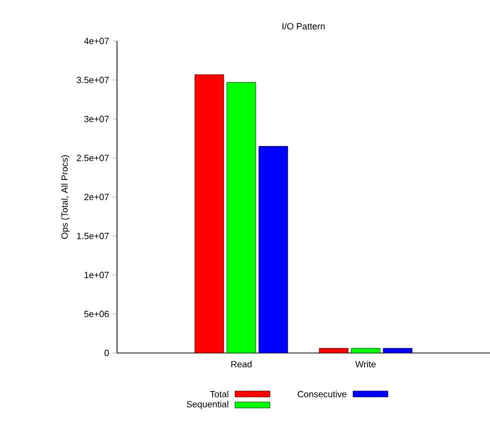  Describe the element at coordinates (322, 394) in the screenshot. I see `legend-label: Consecutive` at that location.